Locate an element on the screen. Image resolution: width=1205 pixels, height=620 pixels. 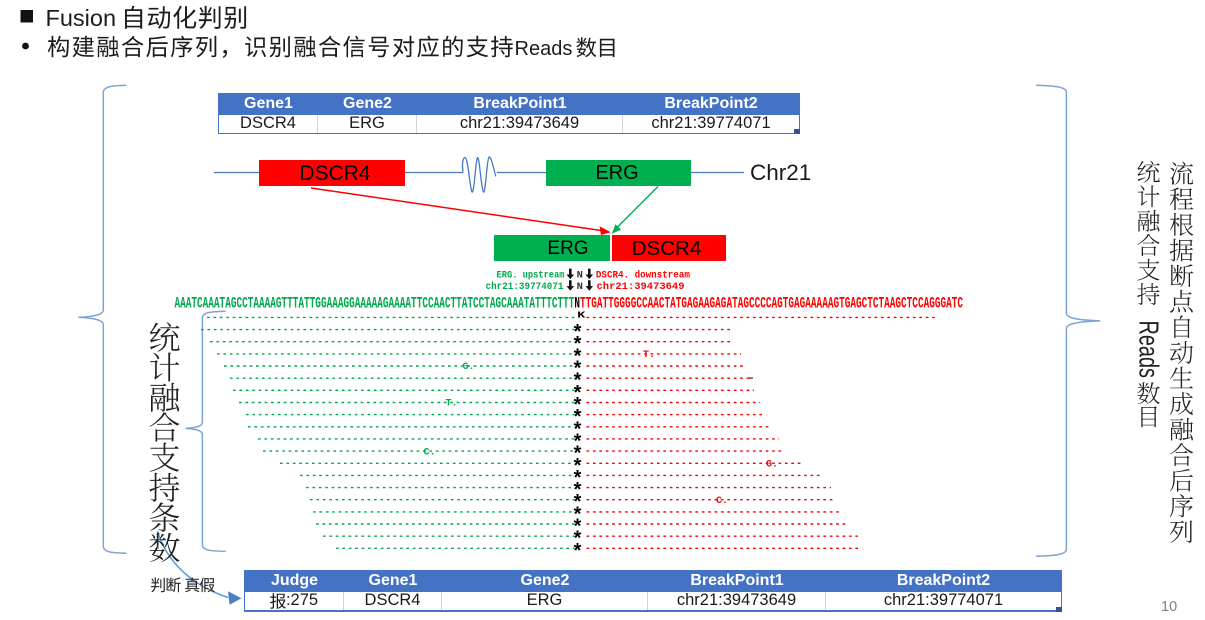
svg-text: chr21:39473649 is located at coordinates (641, 287).